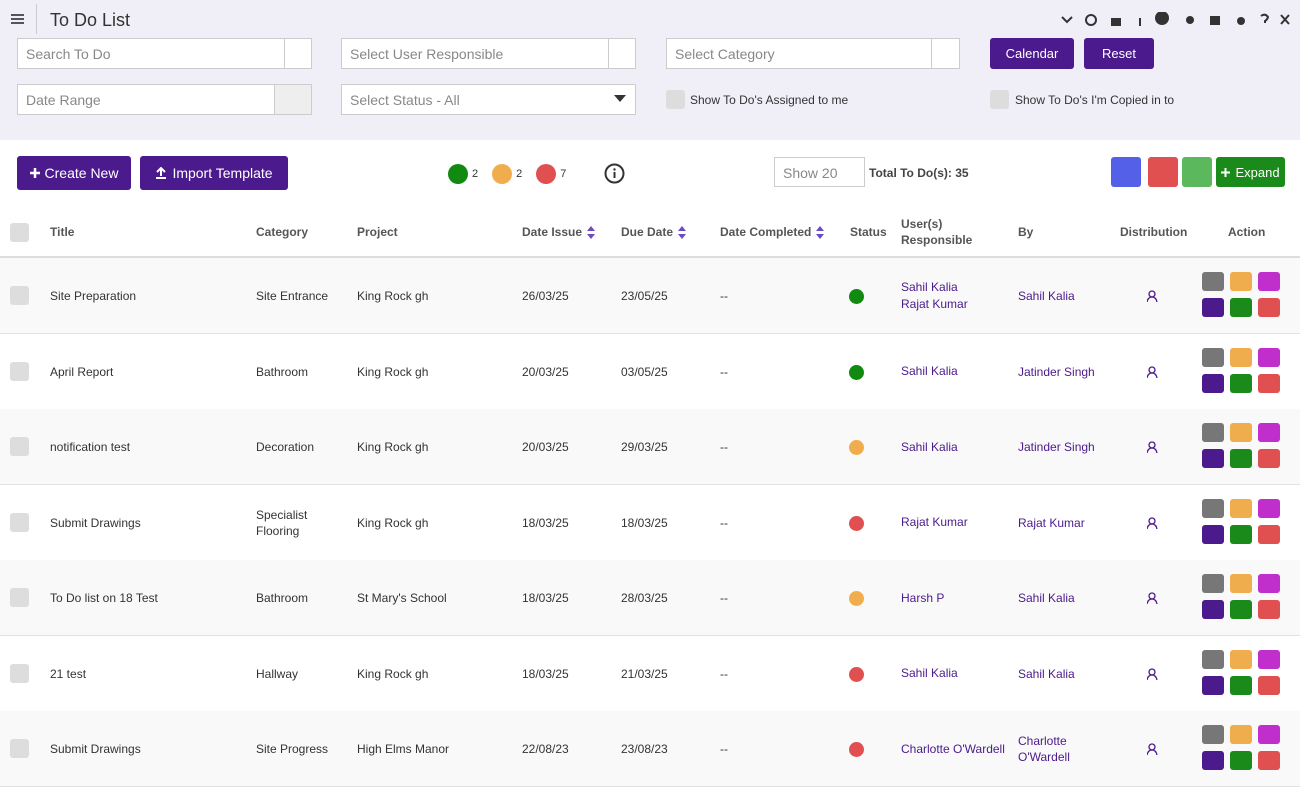  I want to click on date-range-input: Date Range, so click(146, 99).